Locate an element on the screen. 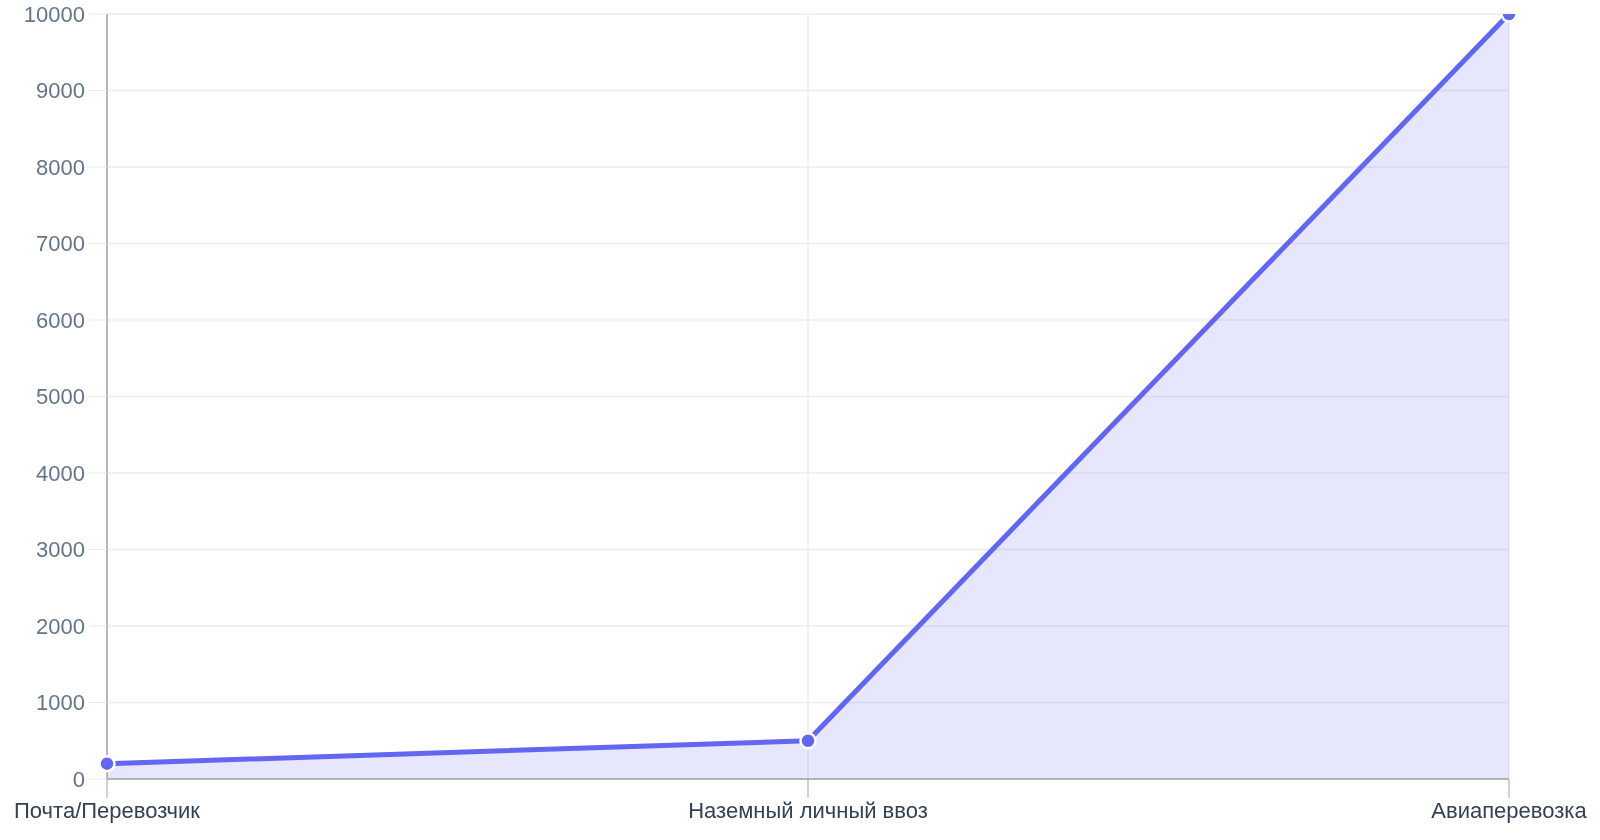 The width and height of the screenshot is (1600, 840). x-tick-label: Наземный личный ввоз is located at coordinates (808, 810).